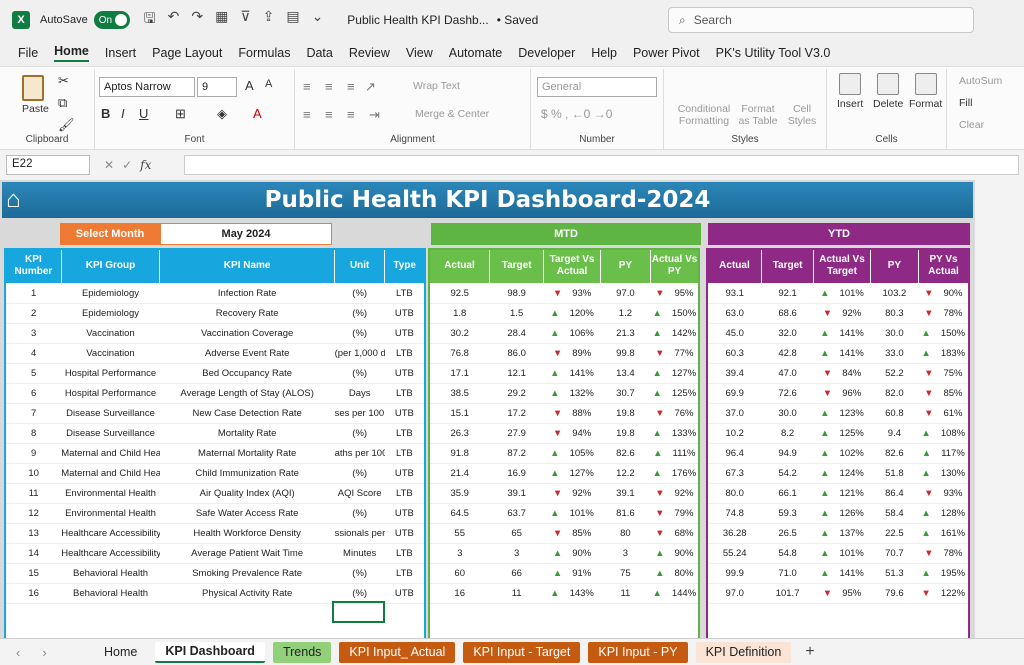 Image resolution: width=1024 pixels, height=665 pixels. Describe the element at coordinates (319, 53) in the screenshot. I see `menu-tab-5: Data` at that location.